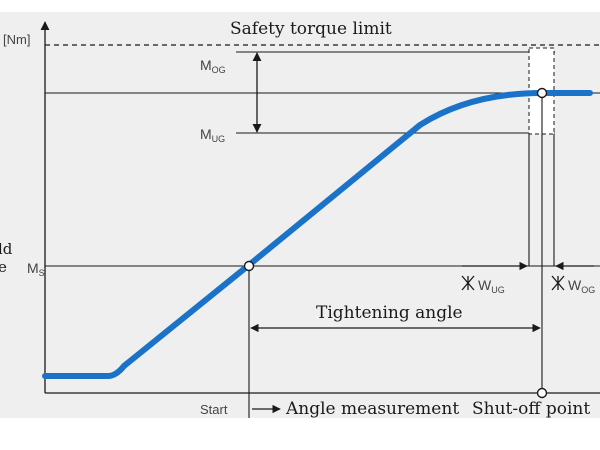 This screenshot has width=600, height=450. I want to click on safety-torque-limit-label: Safety torque limit, so click(311, 29).